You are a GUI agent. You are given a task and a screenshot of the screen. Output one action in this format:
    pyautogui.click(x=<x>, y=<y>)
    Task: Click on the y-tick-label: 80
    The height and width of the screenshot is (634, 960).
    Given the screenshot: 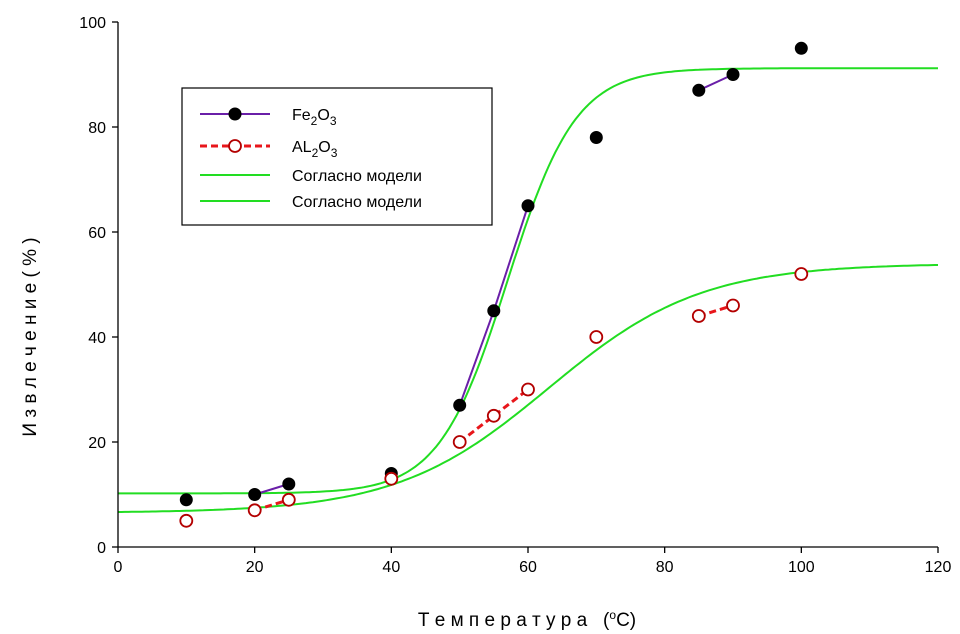 What is the action you would take?
    pyautogui.click(x=97, y=128)
    